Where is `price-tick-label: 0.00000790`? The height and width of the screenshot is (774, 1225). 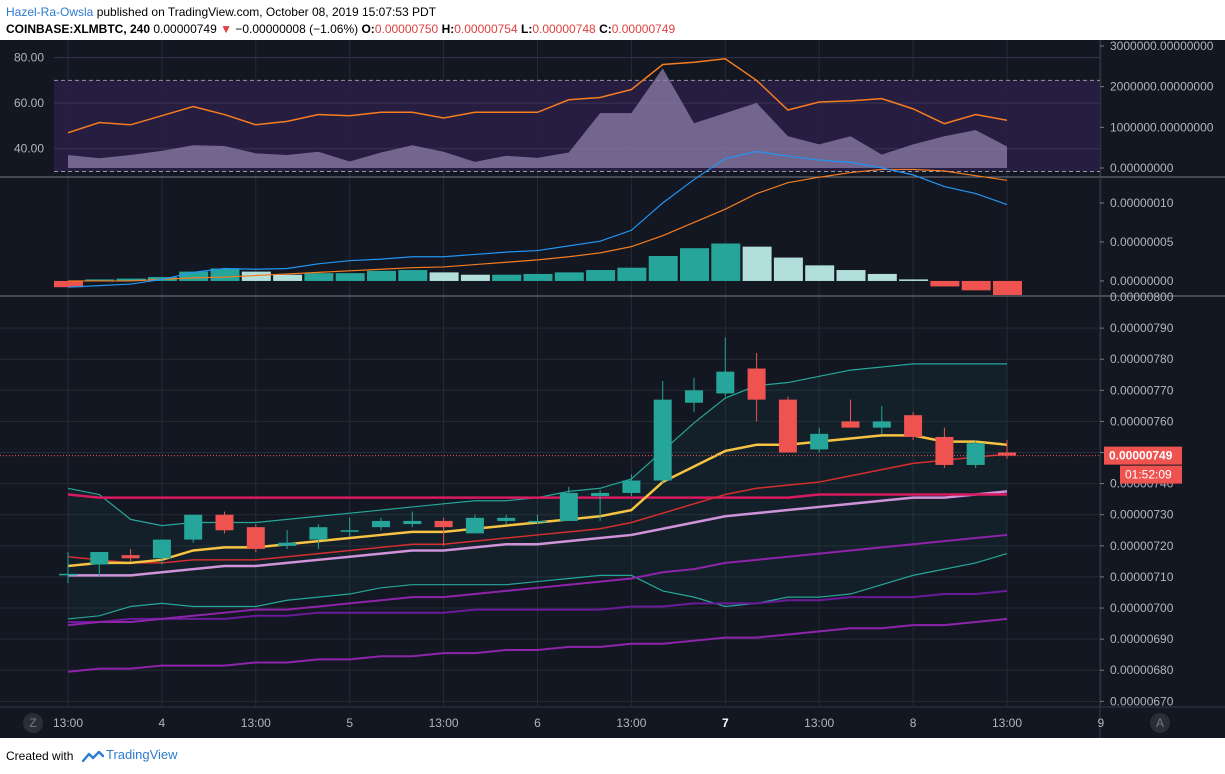
price-tick-label: 0.00000790 is located at coordinates (1142, 328).